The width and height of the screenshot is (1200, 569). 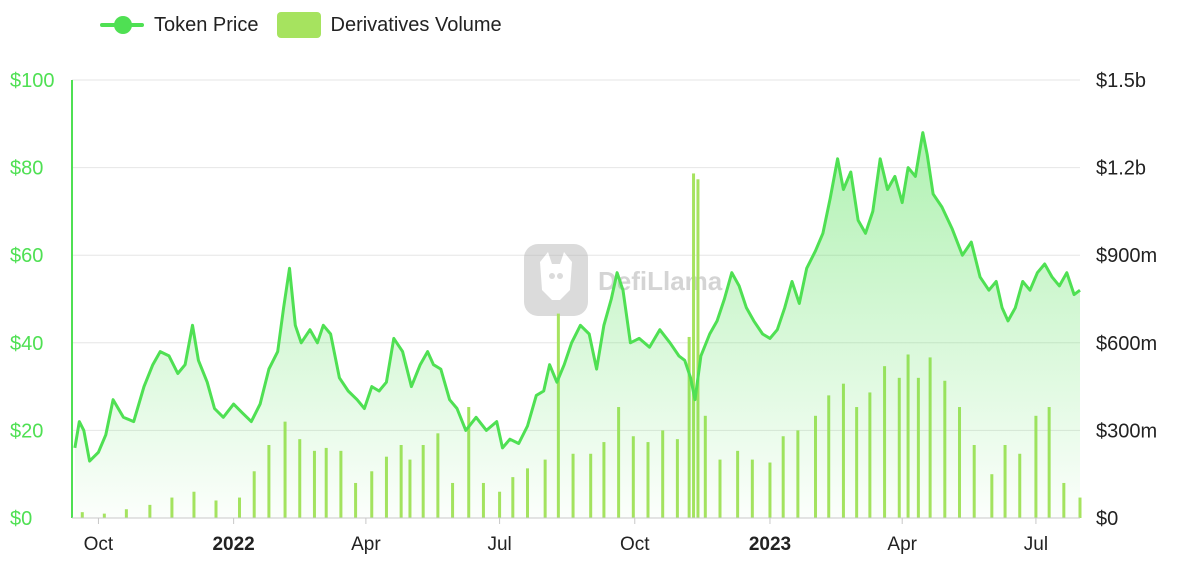 I want to click on x-tick-label: 2023, so click(x=770, y=544).